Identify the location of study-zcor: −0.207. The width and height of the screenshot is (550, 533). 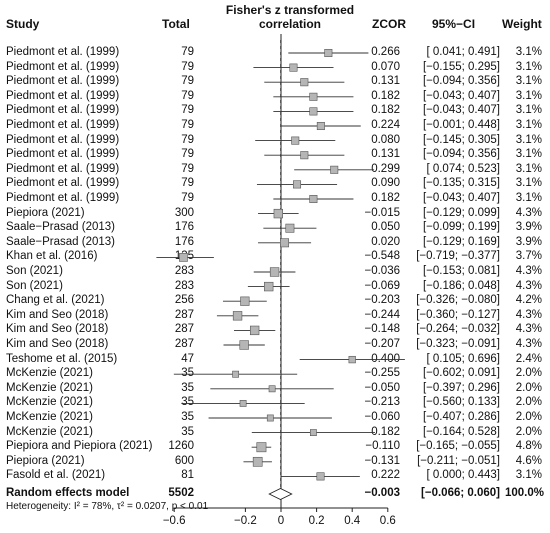
(382, 344).